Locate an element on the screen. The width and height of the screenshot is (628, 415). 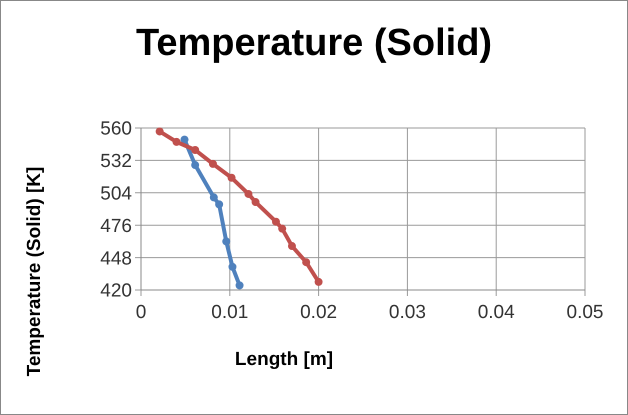
y-tick-label: 420 is located at coordinates (116, 291).